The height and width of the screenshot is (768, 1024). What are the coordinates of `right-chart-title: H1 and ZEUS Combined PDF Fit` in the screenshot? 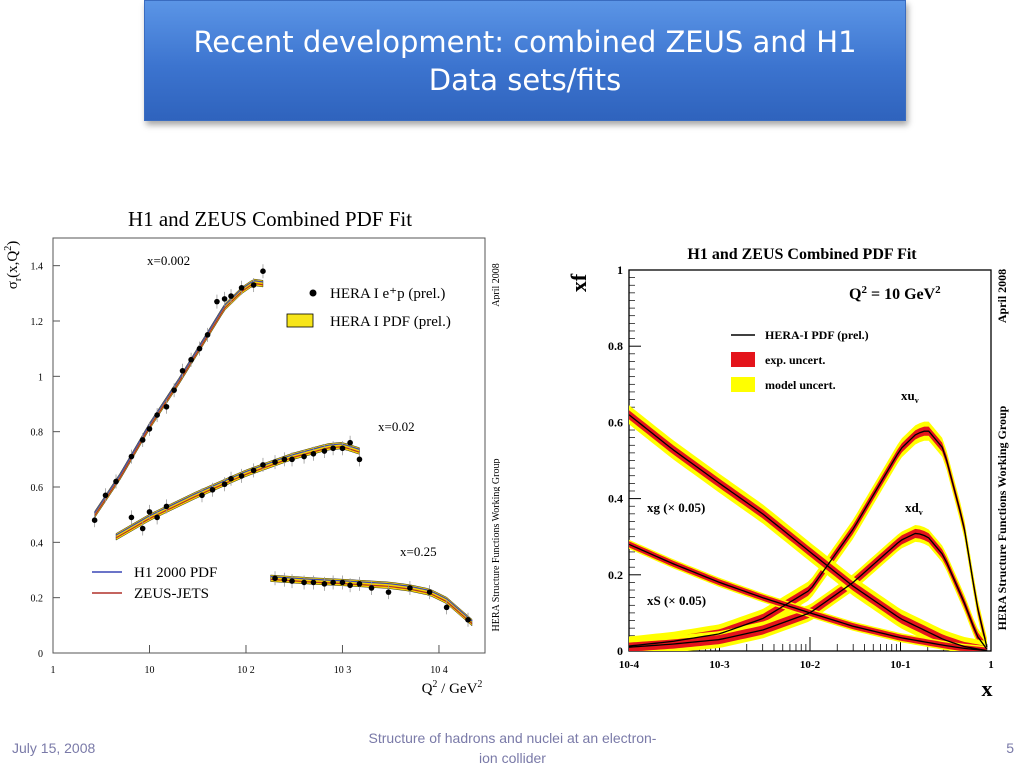 It's located at (802, 254).